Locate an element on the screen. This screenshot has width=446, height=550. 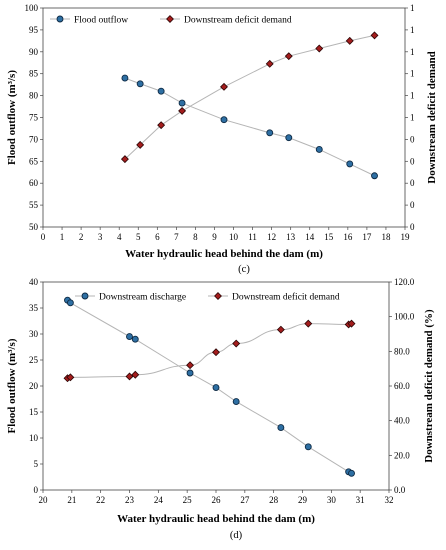
y2-axis-title: Downstream deficit demand is located at coordinates (432, 117).